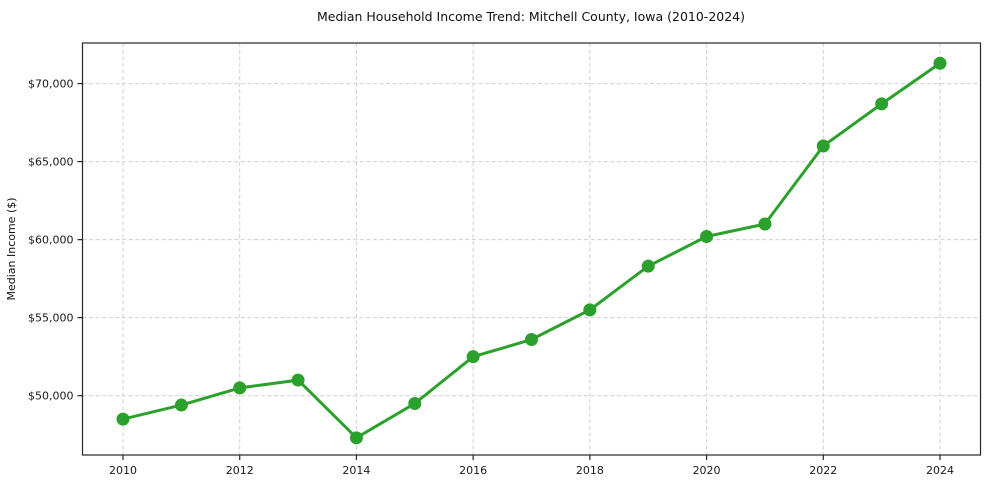 The image size is (989, 490). Describe the element at coordinates (590, 470) in the screenshot. I see `x-tick-label: 2018` at that location.